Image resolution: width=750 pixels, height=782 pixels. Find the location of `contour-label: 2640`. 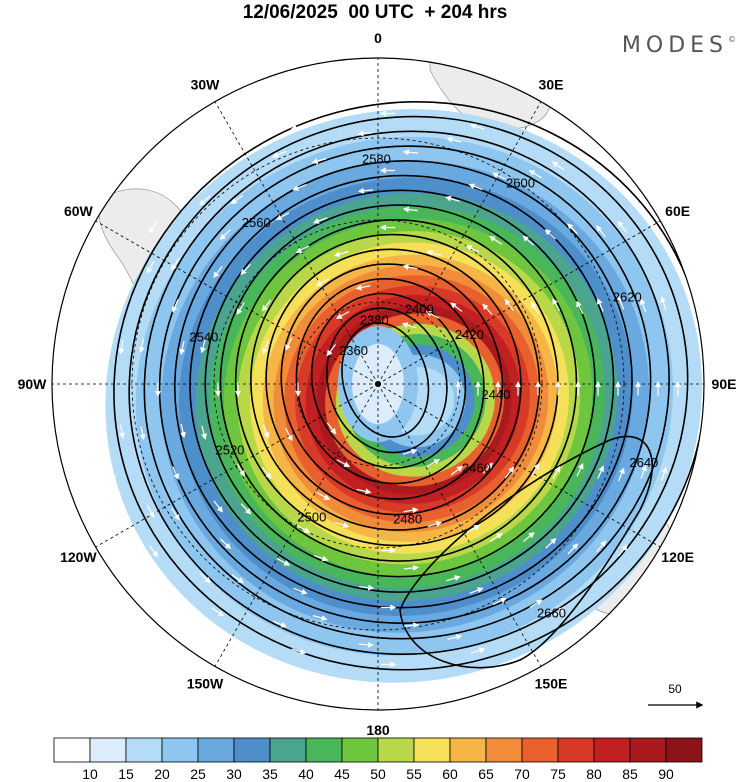

contour-label: 2640 is located at coordinates (643, 462).